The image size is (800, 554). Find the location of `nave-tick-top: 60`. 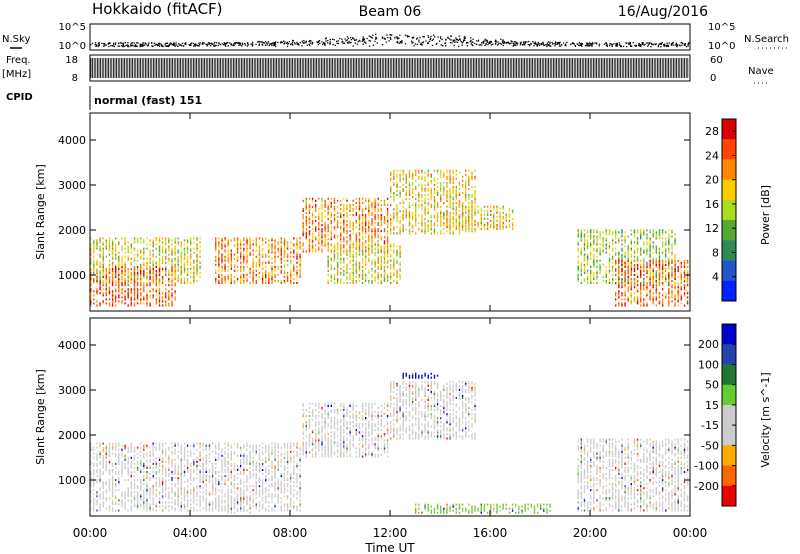

nave-tick-top: 60 is located at coordinates (716, 60).